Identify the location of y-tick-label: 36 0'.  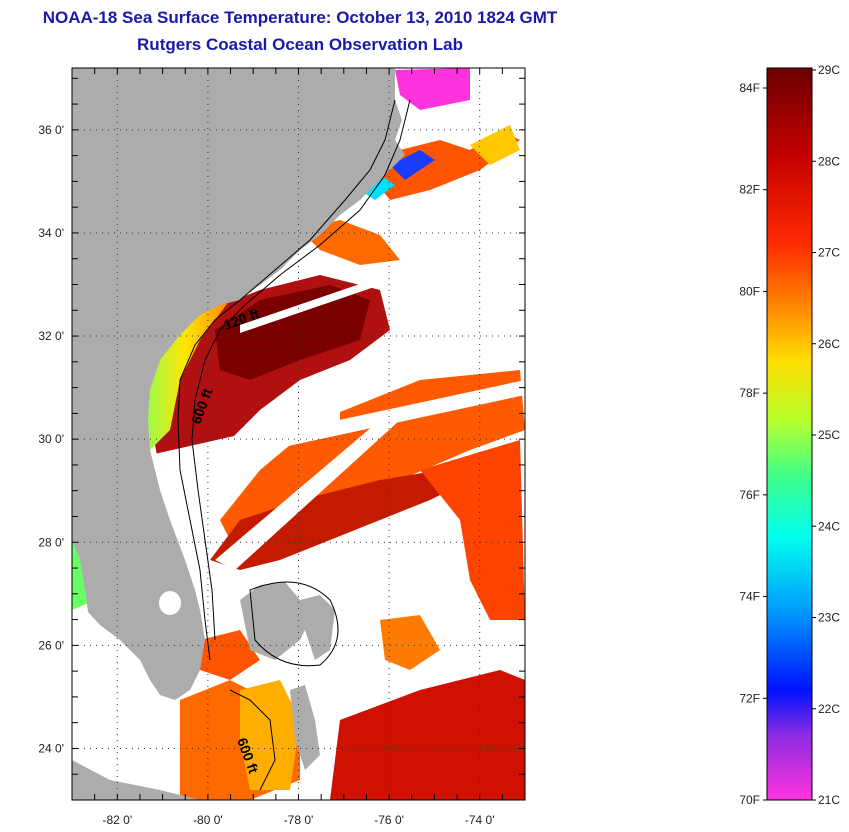
(51, 130).